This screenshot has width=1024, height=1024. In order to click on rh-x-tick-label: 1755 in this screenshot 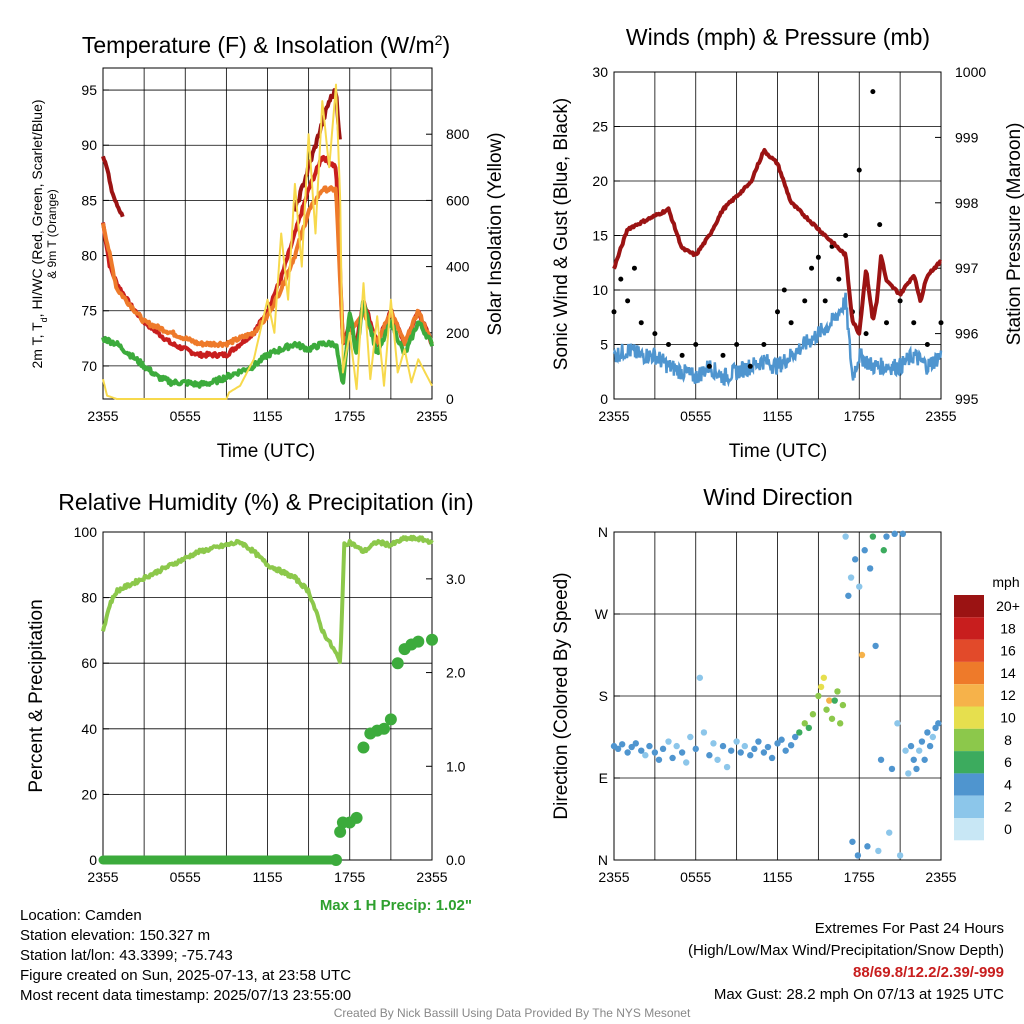, I will do `click(349, 877)`.